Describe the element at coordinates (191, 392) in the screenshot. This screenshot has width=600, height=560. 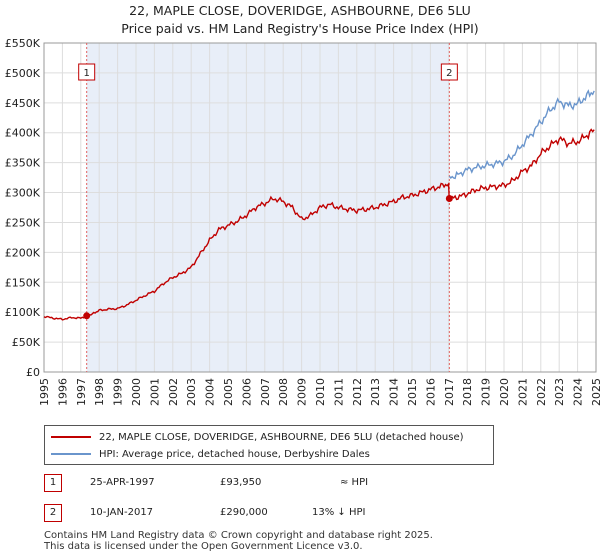
I see `x-tick-label: 2003` at that location.